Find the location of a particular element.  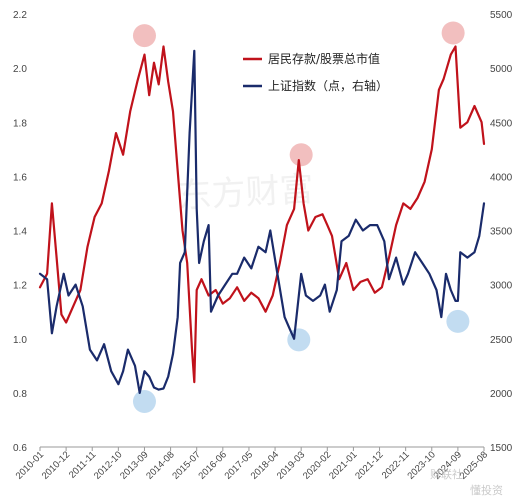

watermark-text: 东方财富 is located at coordinates (246, 192).